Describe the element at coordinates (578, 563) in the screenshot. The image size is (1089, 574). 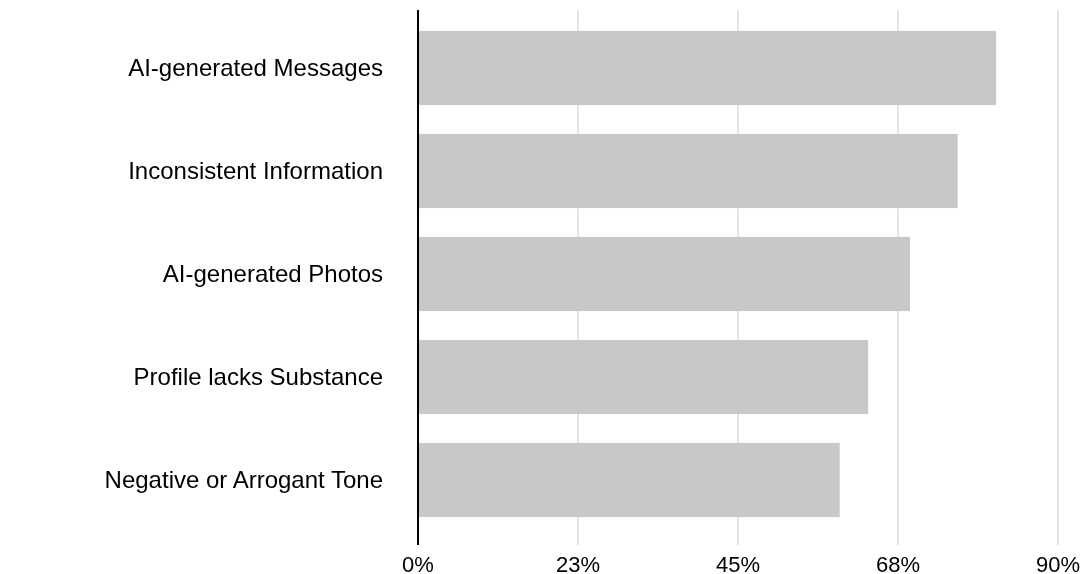
I see `x-tick-label: 23%` at that location.